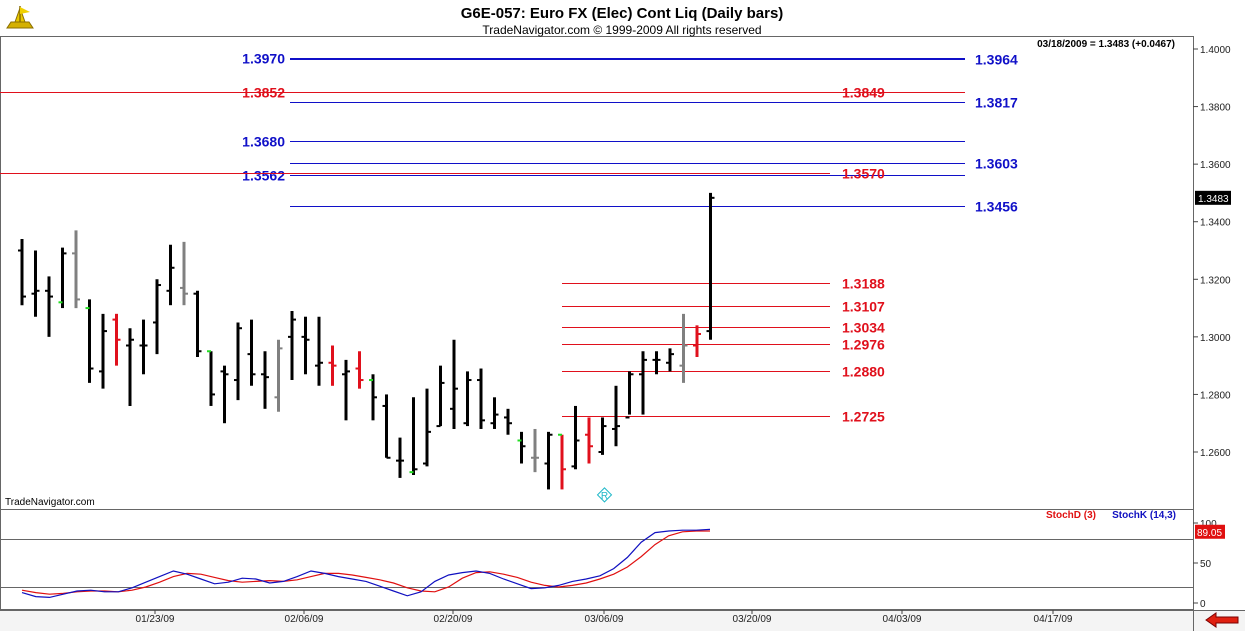  Describe the element at coordinates (1206, 564) in the screenshot. I see `stoch-axis-label: 50` at that location.